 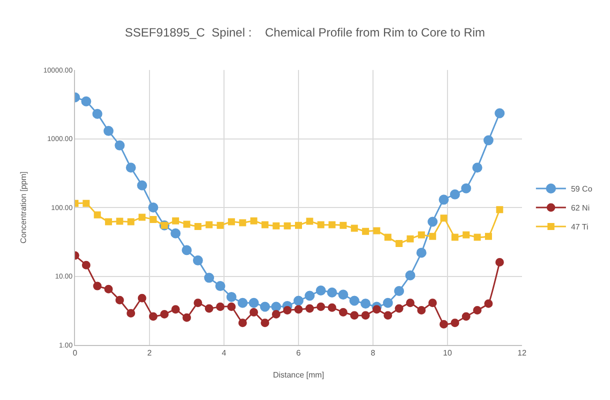 What do you see at coordinates (299, 353) in the screenshot?
I see `x-tick-label: 6` at bounding box center [299, 353].